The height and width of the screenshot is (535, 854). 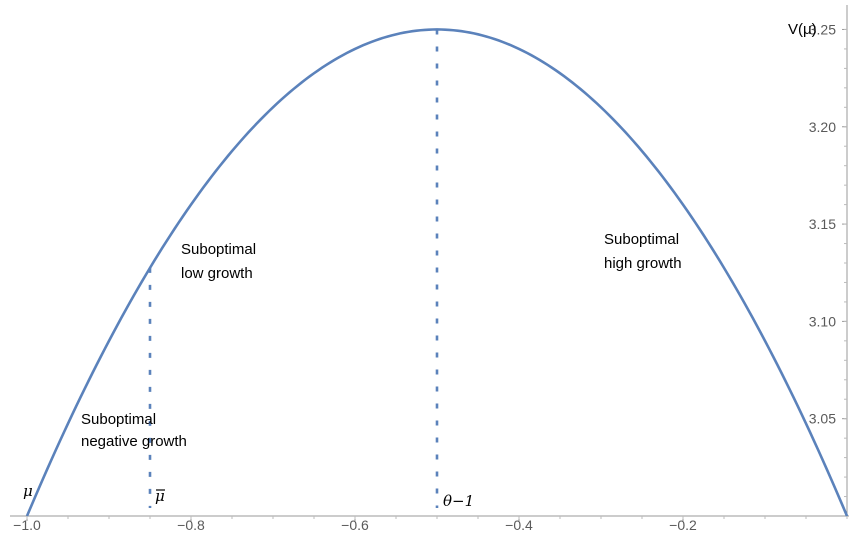 What do you see at coordinates (822, 29) in the screenshot?
I see `y-tick-label: 3.25` at bounding box center [822, 29].